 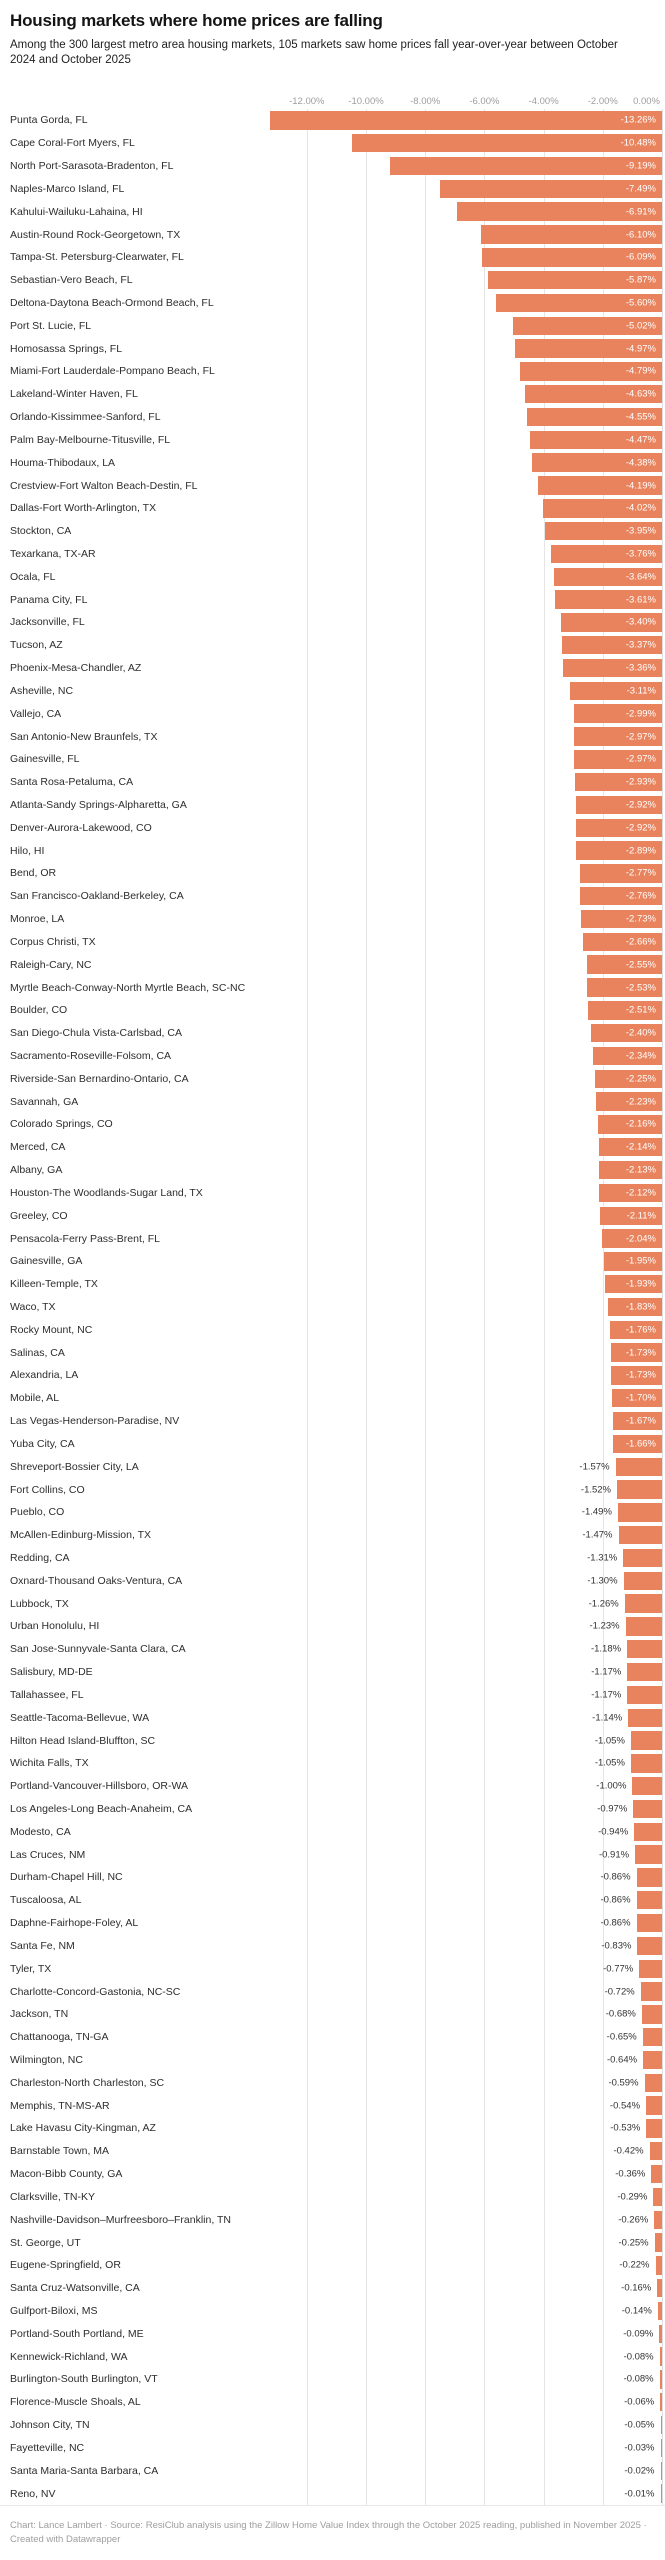 I want to click on market-label: Santa Fe, NM, so click(x=42, y=1945).